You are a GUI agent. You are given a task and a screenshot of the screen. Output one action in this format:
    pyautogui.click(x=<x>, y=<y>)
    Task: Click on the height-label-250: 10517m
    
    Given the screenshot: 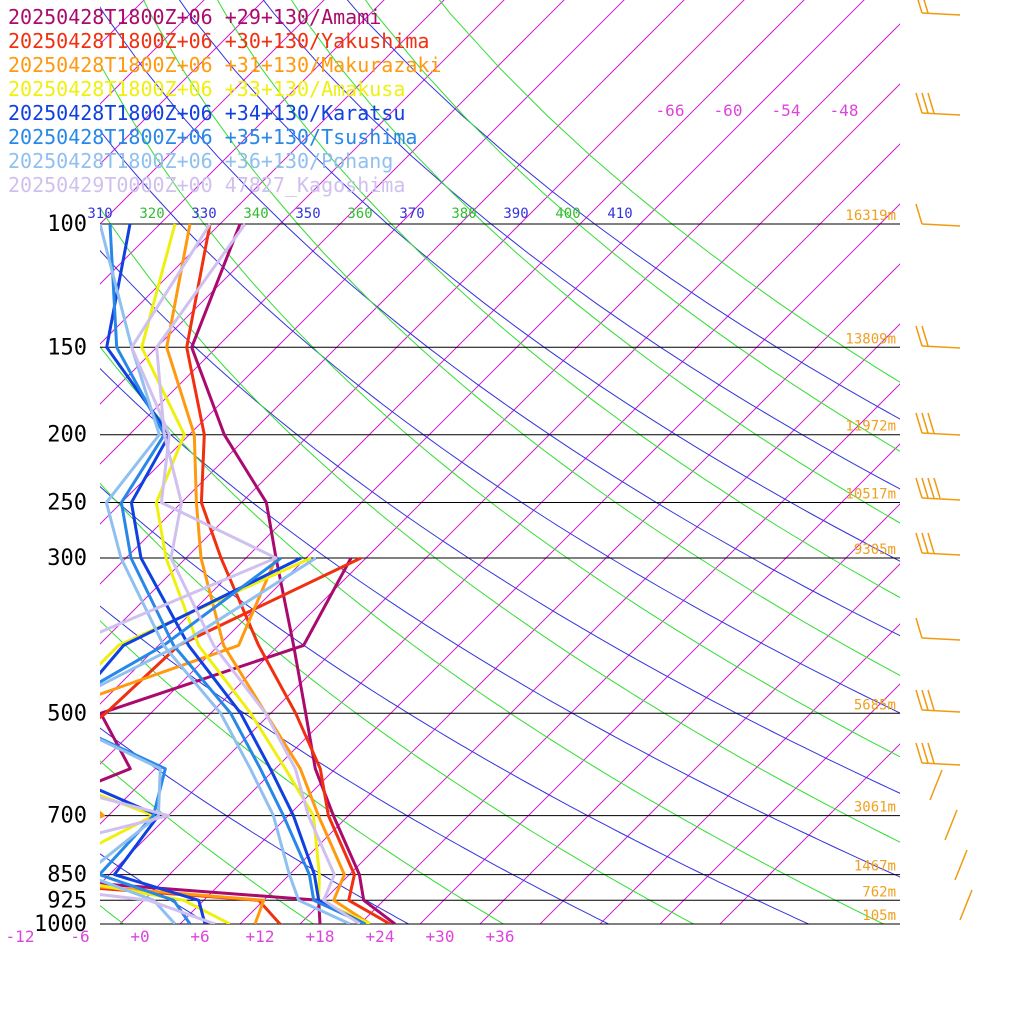 What is the action you would take?
    pyautogui.click(x=870, y=495)
    